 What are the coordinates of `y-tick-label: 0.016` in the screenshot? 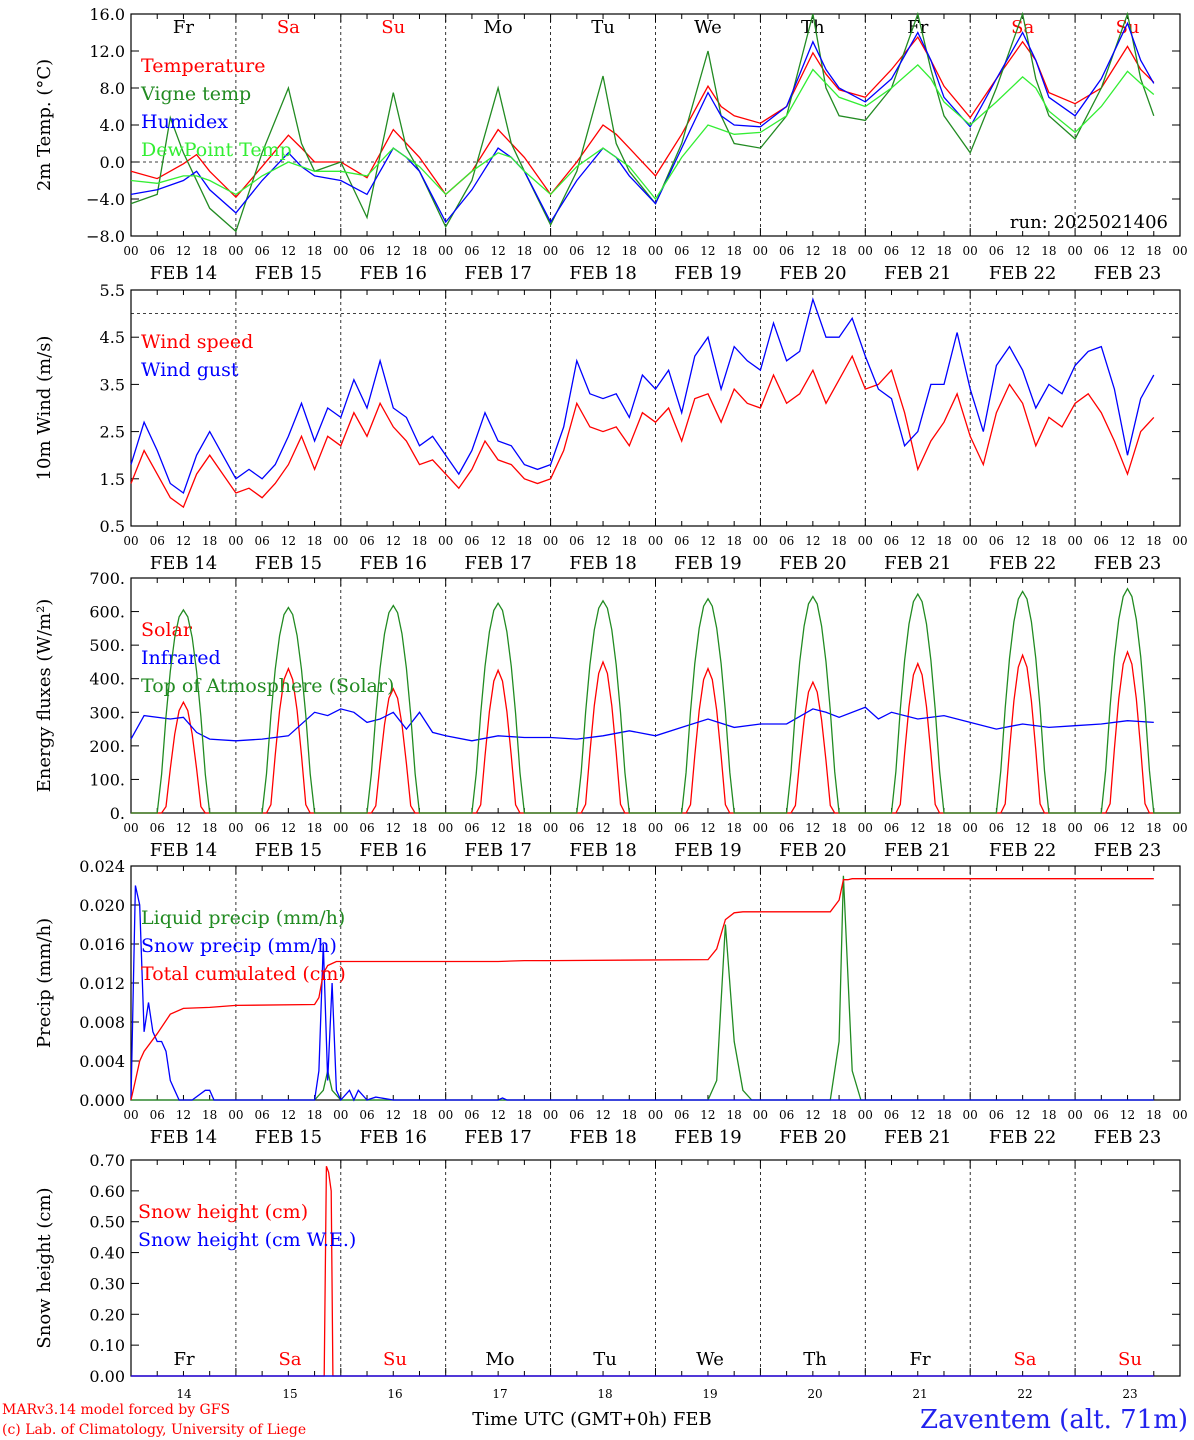 It's located at (102, 944).